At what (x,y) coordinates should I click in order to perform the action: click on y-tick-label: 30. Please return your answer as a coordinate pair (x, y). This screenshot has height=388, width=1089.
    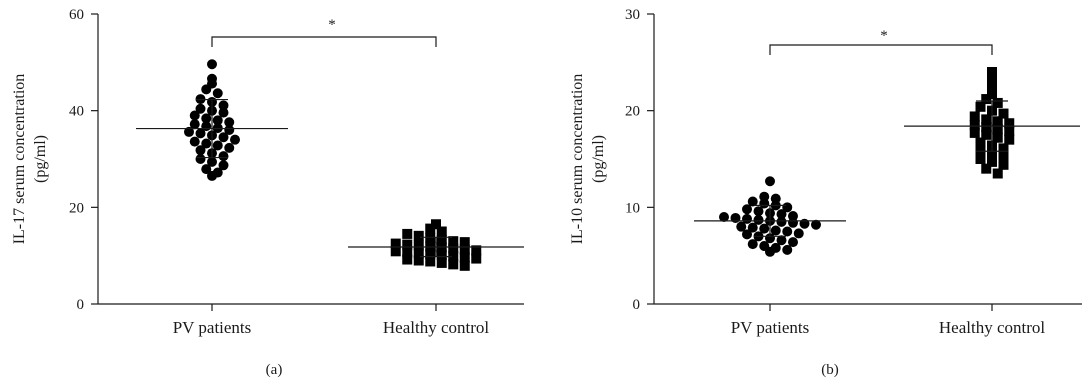
    Looking at the image, I should click on (632, 15).